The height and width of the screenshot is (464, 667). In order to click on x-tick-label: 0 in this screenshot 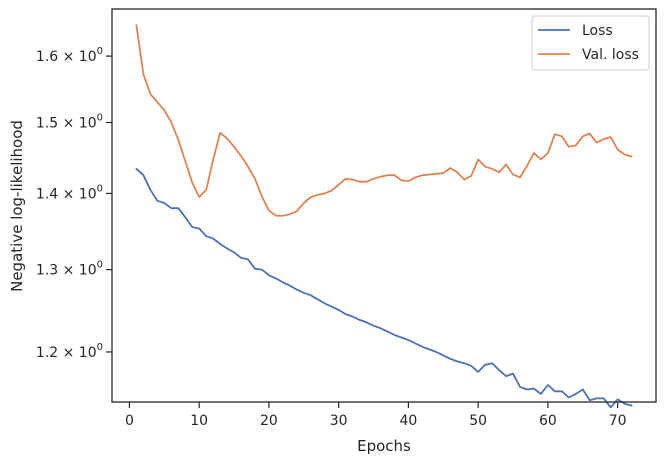, I will do `click(129, 421)`.